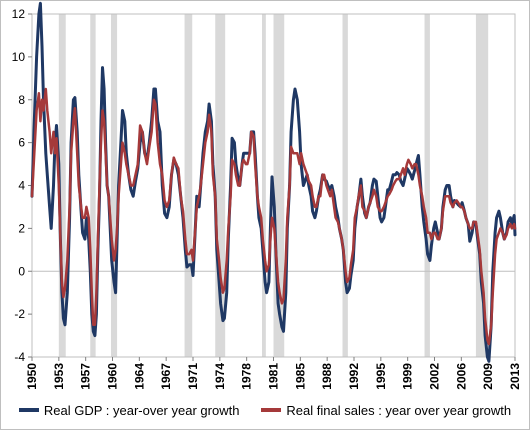  Describe the element at coordinates (327, 376) in the screenshot. I see `x-tick-label: 1988` at that location.